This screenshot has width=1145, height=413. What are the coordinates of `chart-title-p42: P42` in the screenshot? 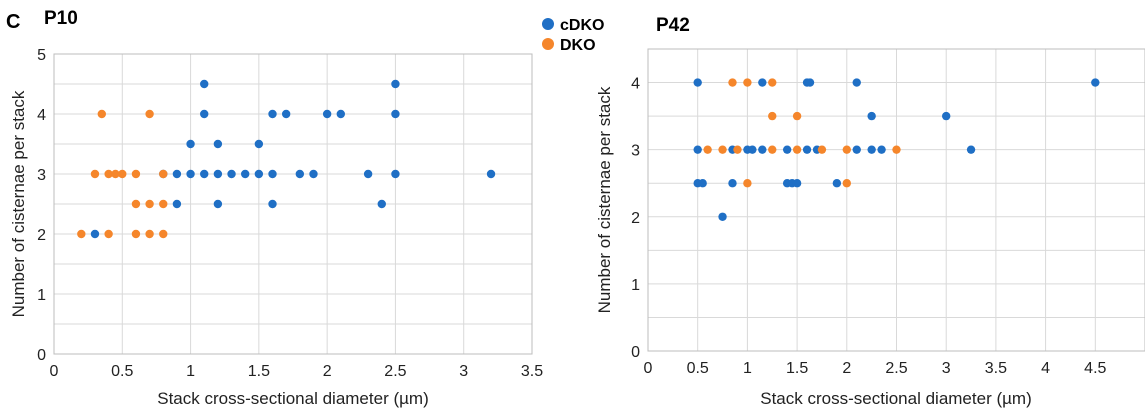 It's located at (673, 25).